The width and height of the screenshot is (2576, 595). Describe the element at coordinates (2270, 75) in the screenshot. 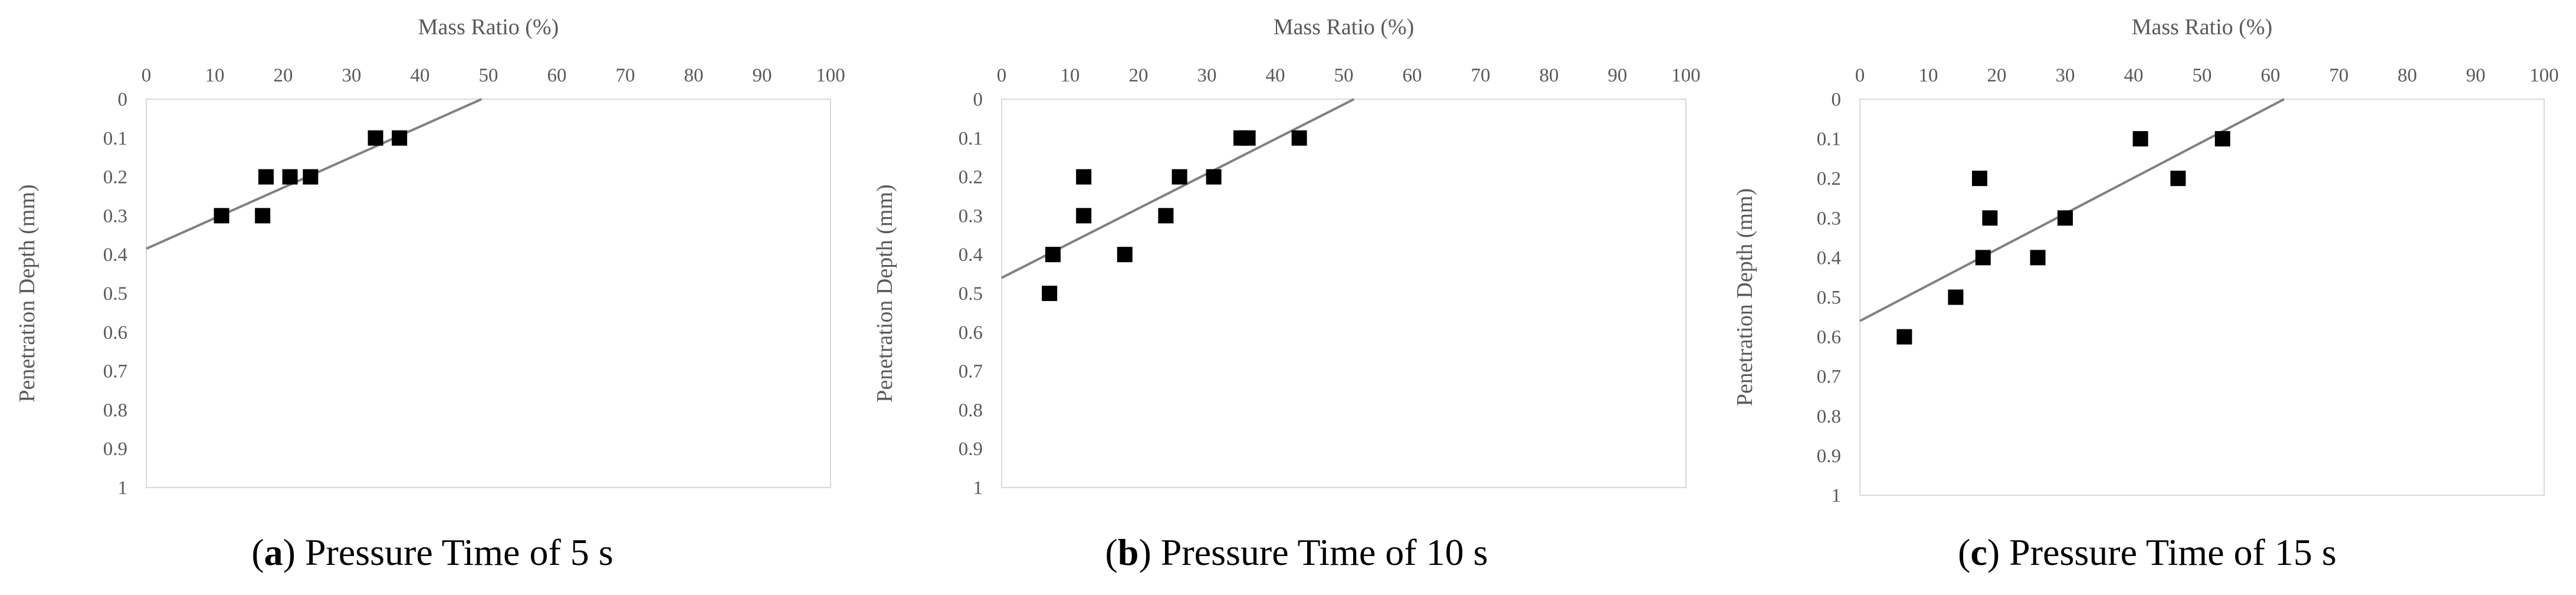

I see `x-tick-label: 60` at that location.